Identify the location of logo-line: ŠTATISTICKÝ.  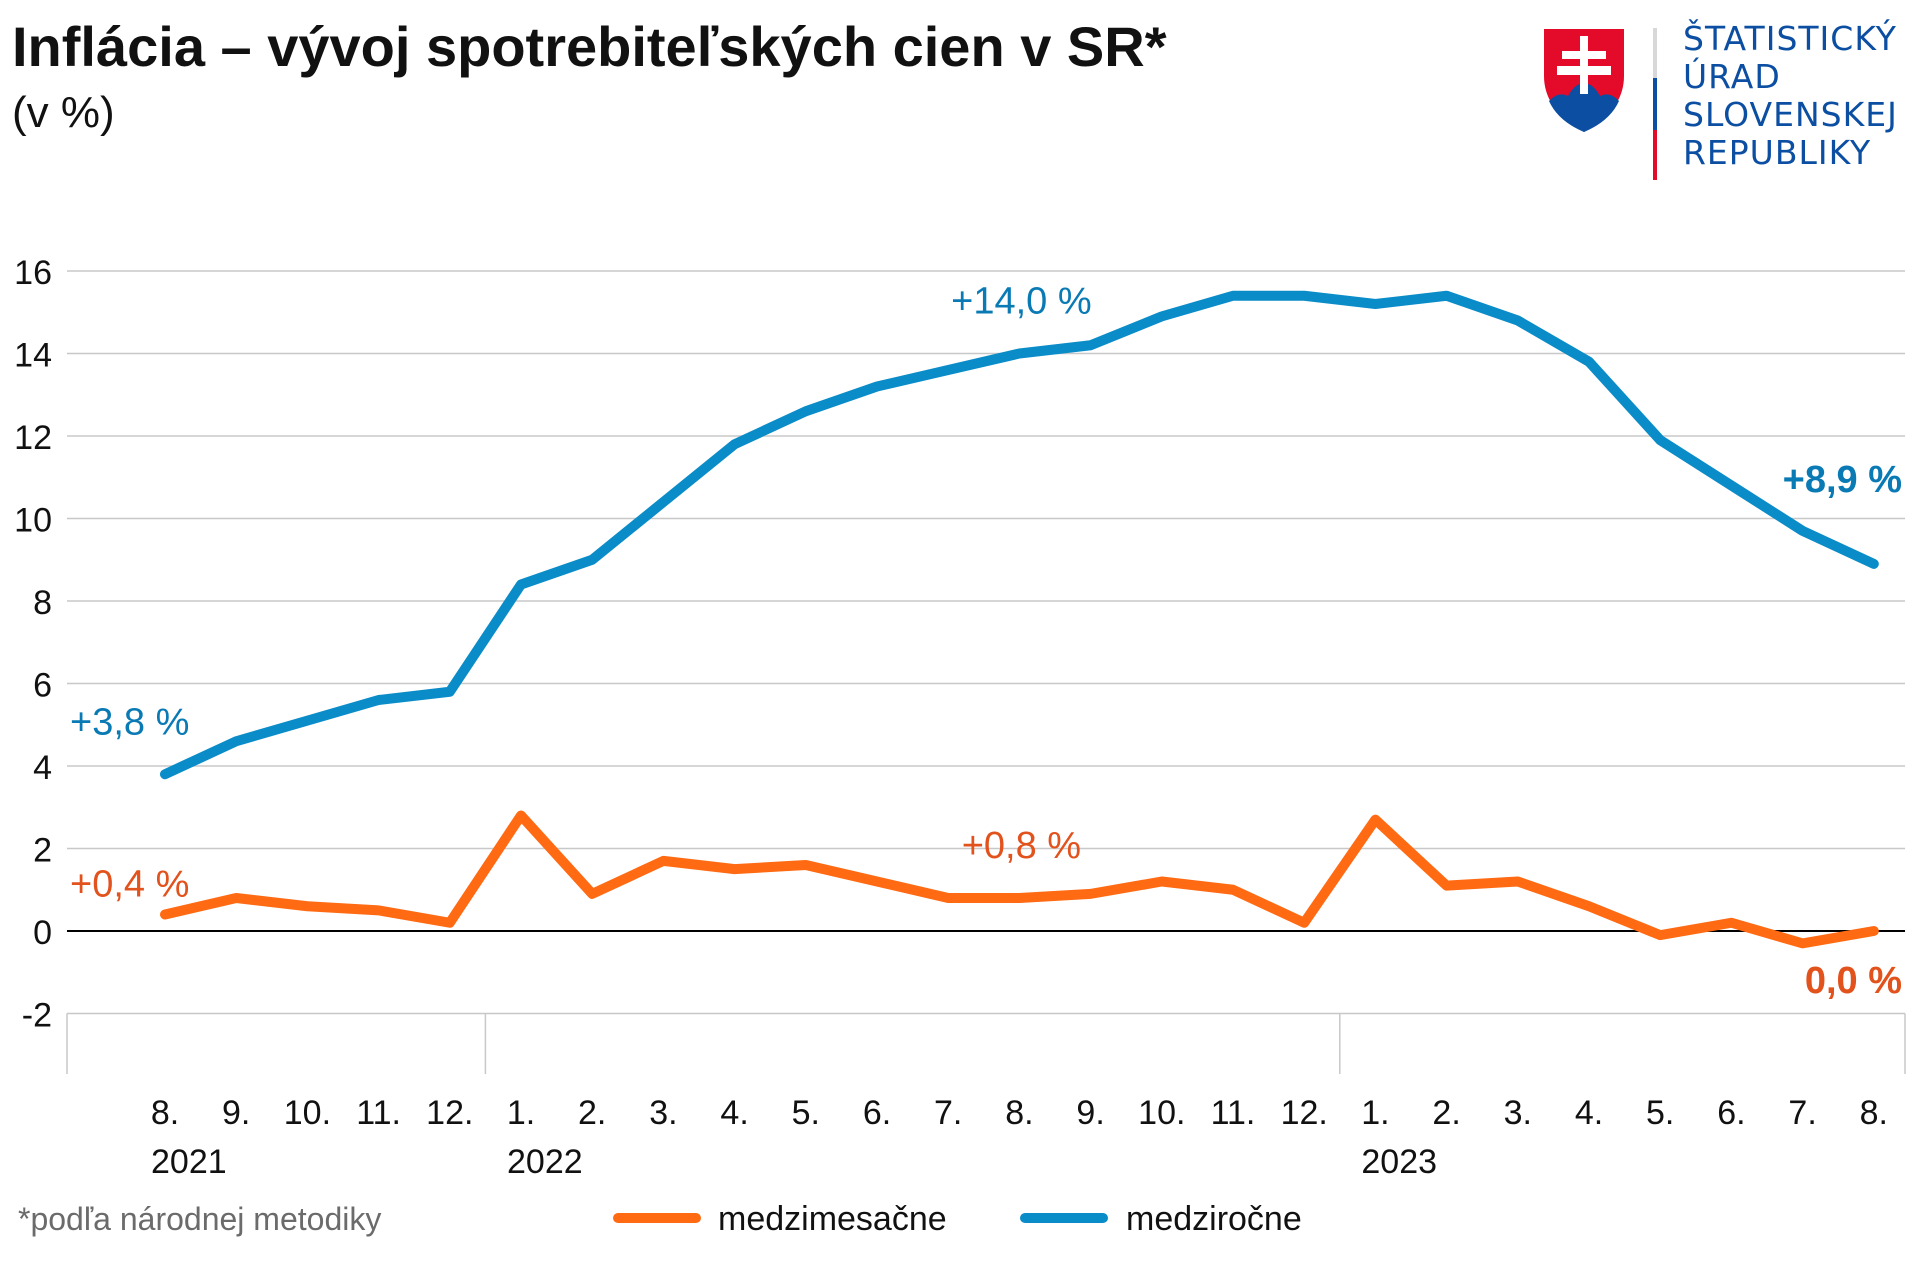
(1790, 38).